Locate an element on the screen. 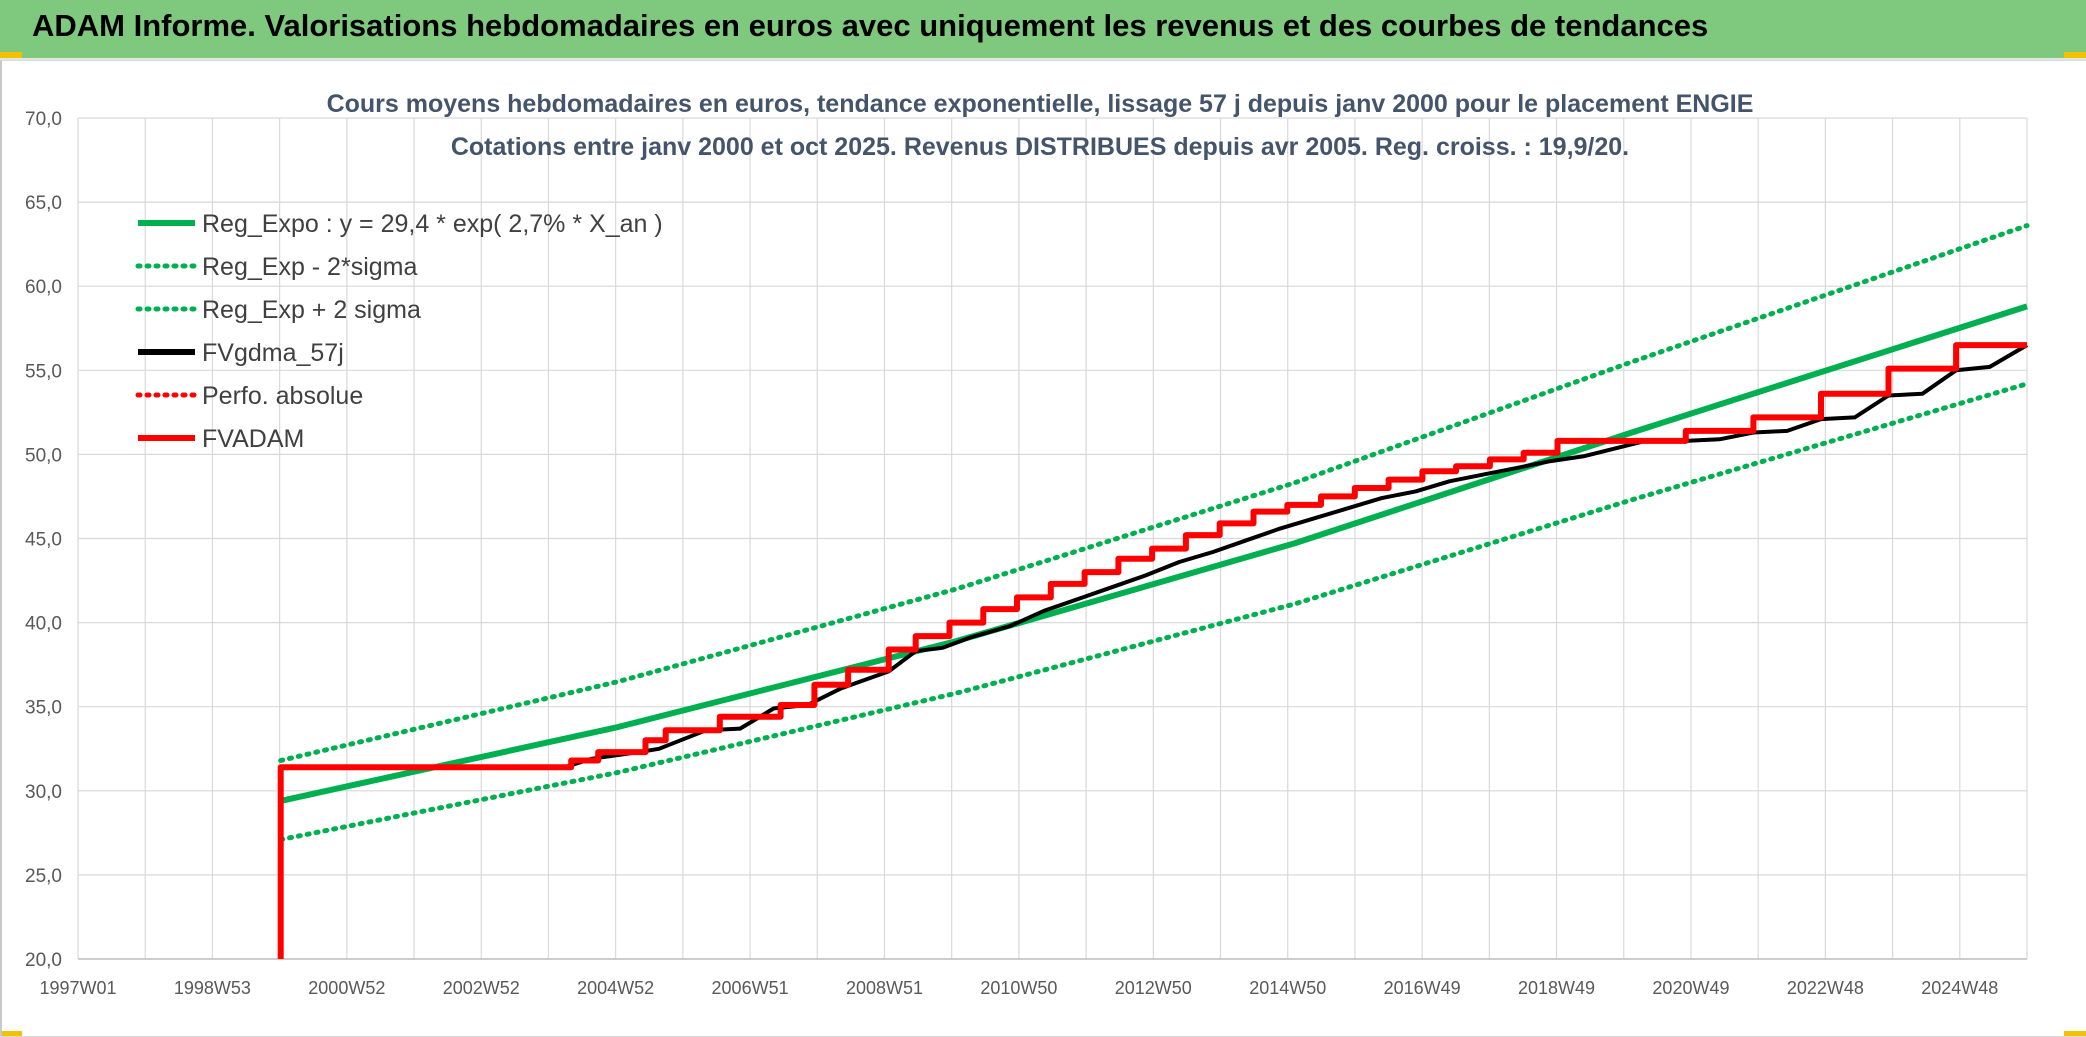 The image size is (2086, 1037). x-tick-label: 2024W48 is located at coordinates (1959, 988).